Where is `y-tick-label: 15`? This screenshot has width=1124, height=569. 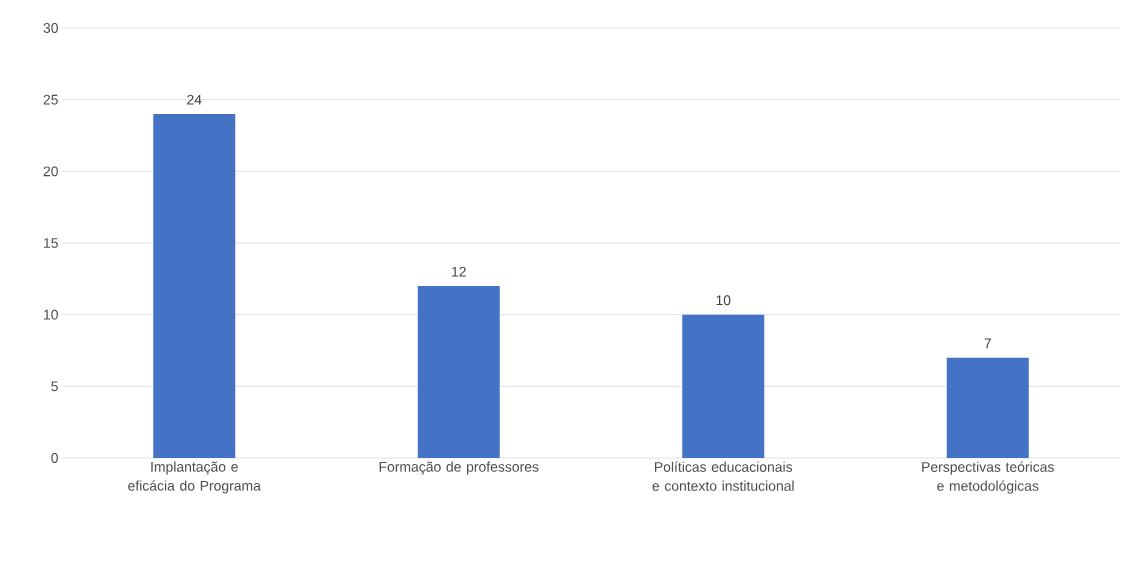 y-tick-label: 15 is located at coordinates (51, 243).